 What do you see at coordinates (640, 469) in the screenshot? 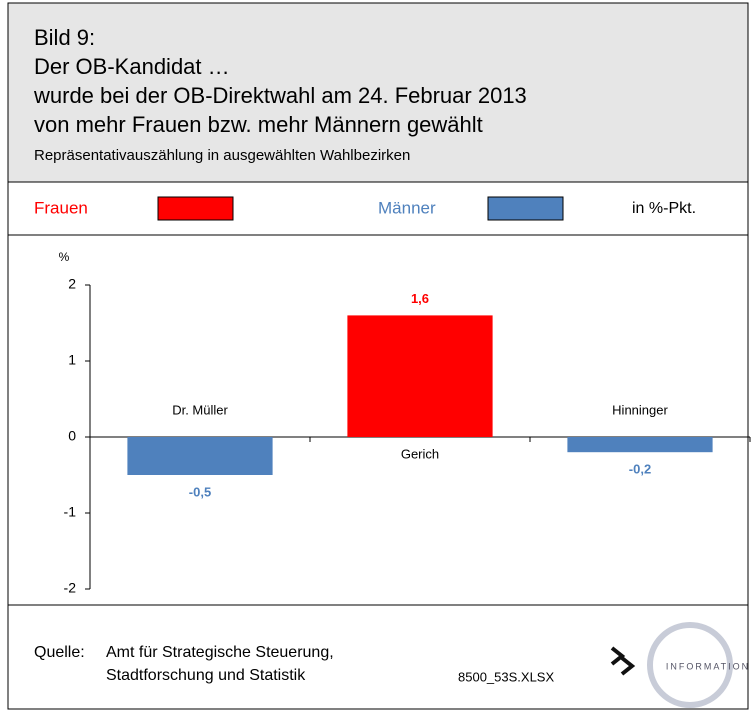
I see `value-label: -0,2` at bounding box center [640, 469].